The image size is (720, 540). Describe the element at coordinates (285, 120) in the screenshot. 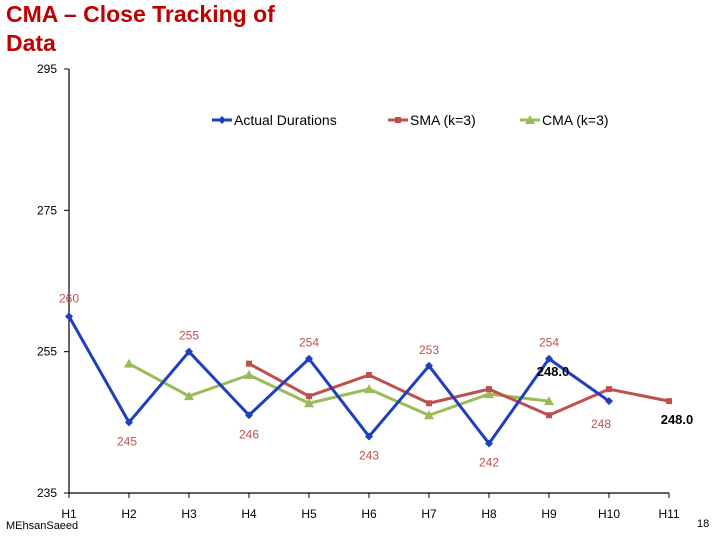

I see `legend-entry-label: Actual Durations` at that location.